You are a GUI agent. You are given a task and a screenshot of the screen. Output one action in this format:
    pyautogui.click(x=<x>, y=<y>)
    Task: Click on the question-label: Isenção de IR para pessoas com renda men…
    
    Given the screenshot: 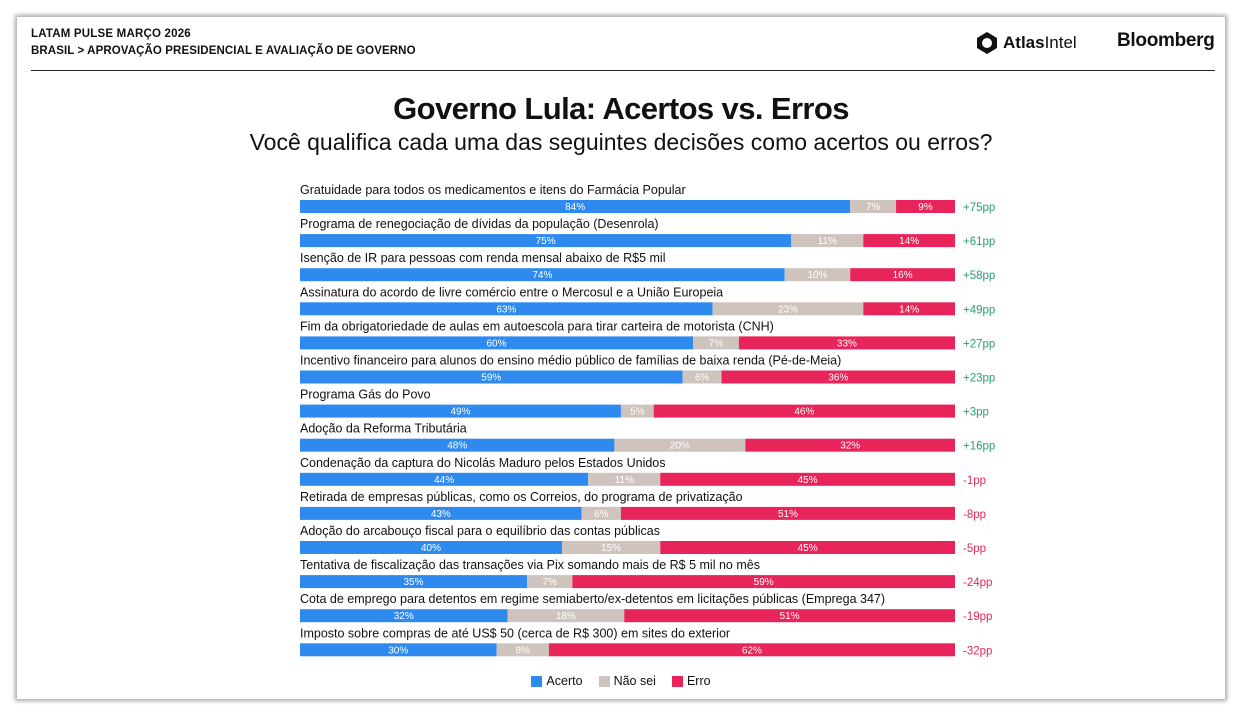 What is the action you would take?
    pyautogui.click(x=482, y=258)
    